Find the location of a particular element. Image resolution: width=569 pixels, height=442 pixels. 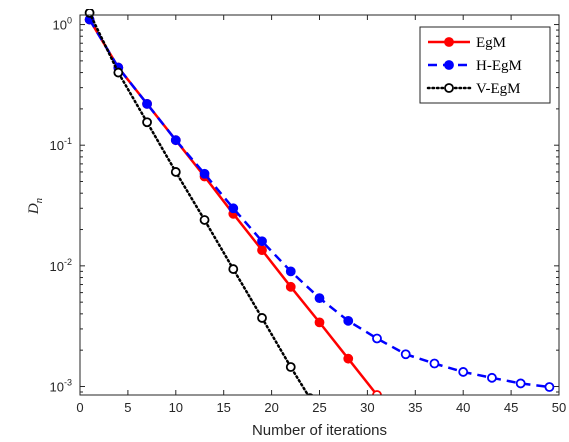

x-tick-label: 15 is located at coordinates (223, 407).